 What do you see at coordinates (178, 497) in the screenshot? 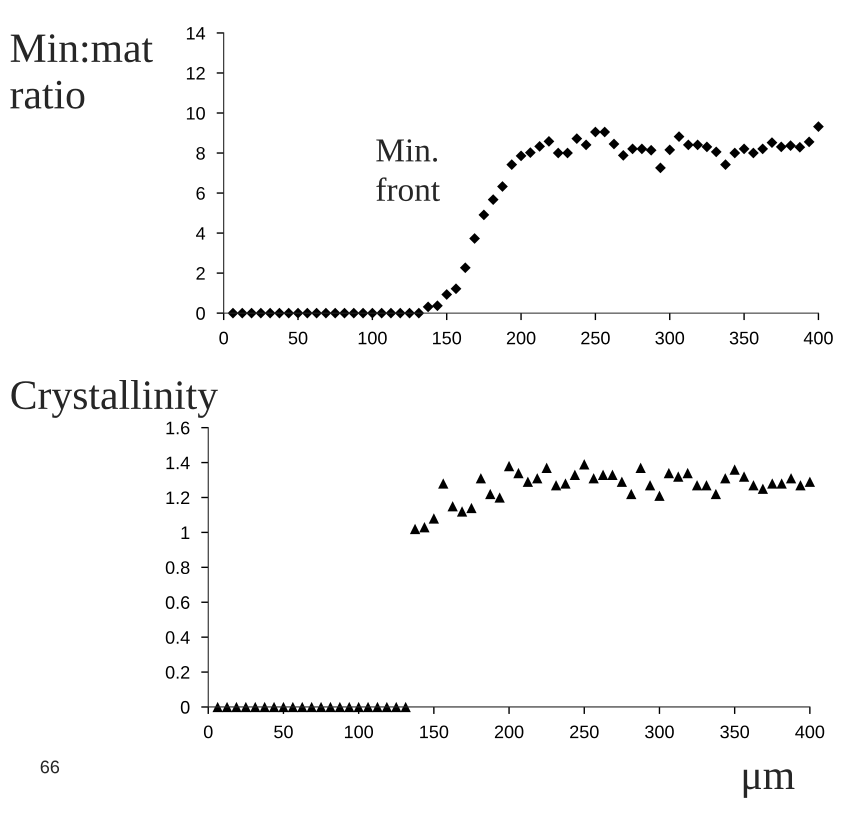
I see `y-tick-label: 1.2` at bounding box center [178, 497].